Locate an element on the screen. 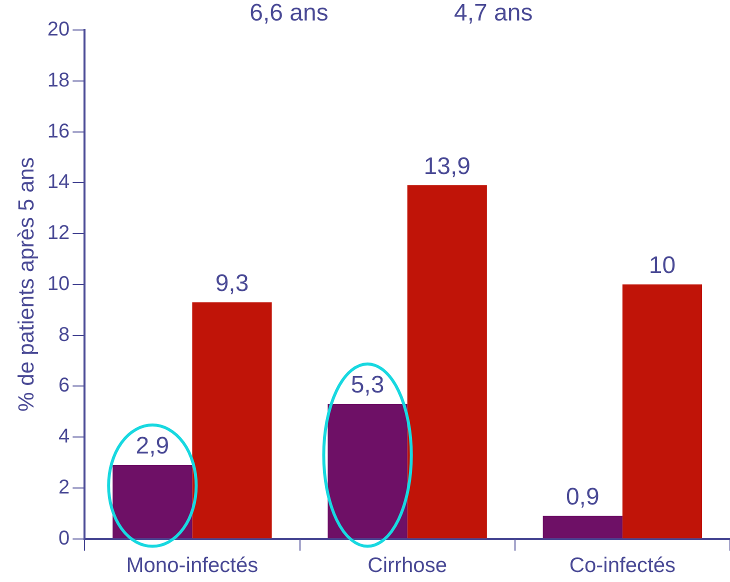  y-tick-label: 12 is located at coordinates (58, 233).